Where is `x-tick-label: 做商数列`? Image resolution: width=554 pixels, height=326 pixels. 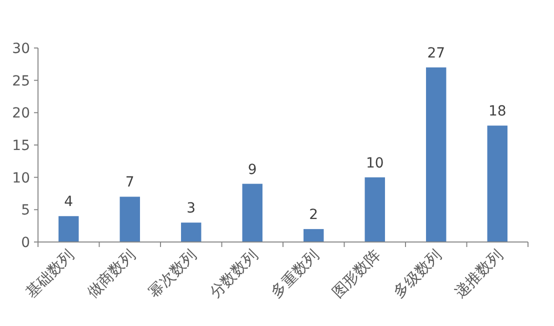
x-tick-label: 做商数列 is located at coordinates (111, 274).